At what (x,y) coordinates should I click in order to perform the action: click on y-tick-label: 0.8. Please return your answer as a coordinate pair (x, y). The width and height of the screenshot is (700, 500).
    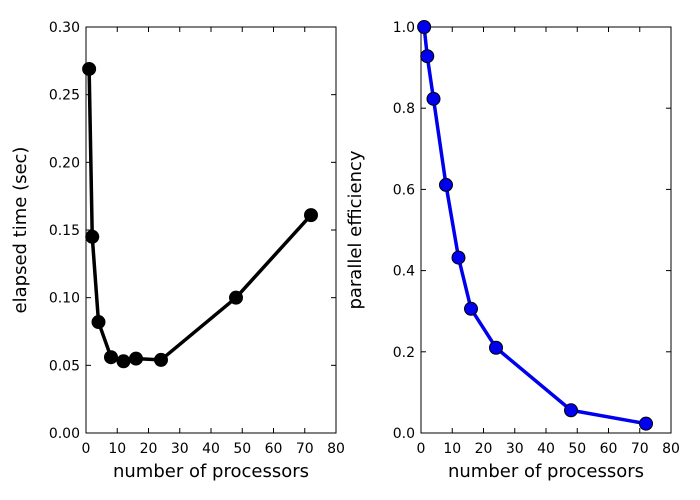
    Looking at the image, I should click on (404, 109).